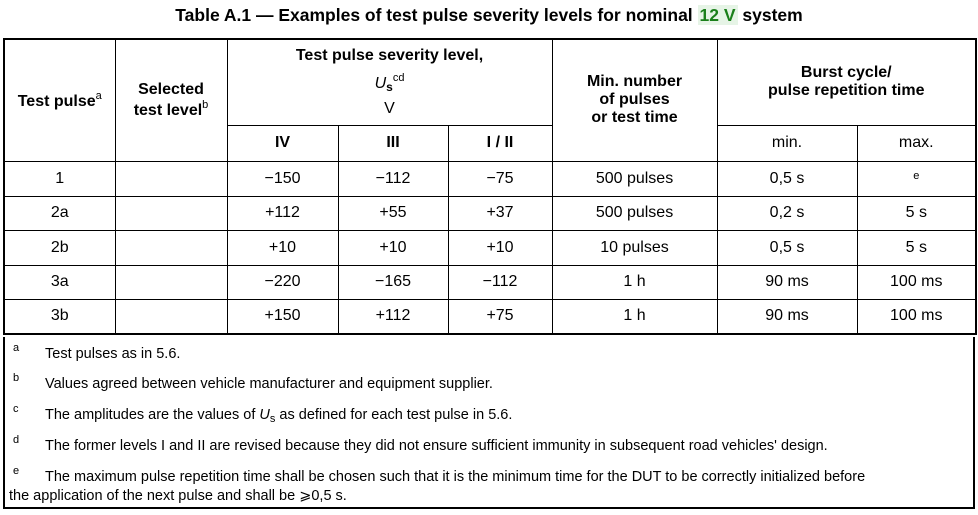  I want to click on cell-pulse: 2a, so click(59, 213).